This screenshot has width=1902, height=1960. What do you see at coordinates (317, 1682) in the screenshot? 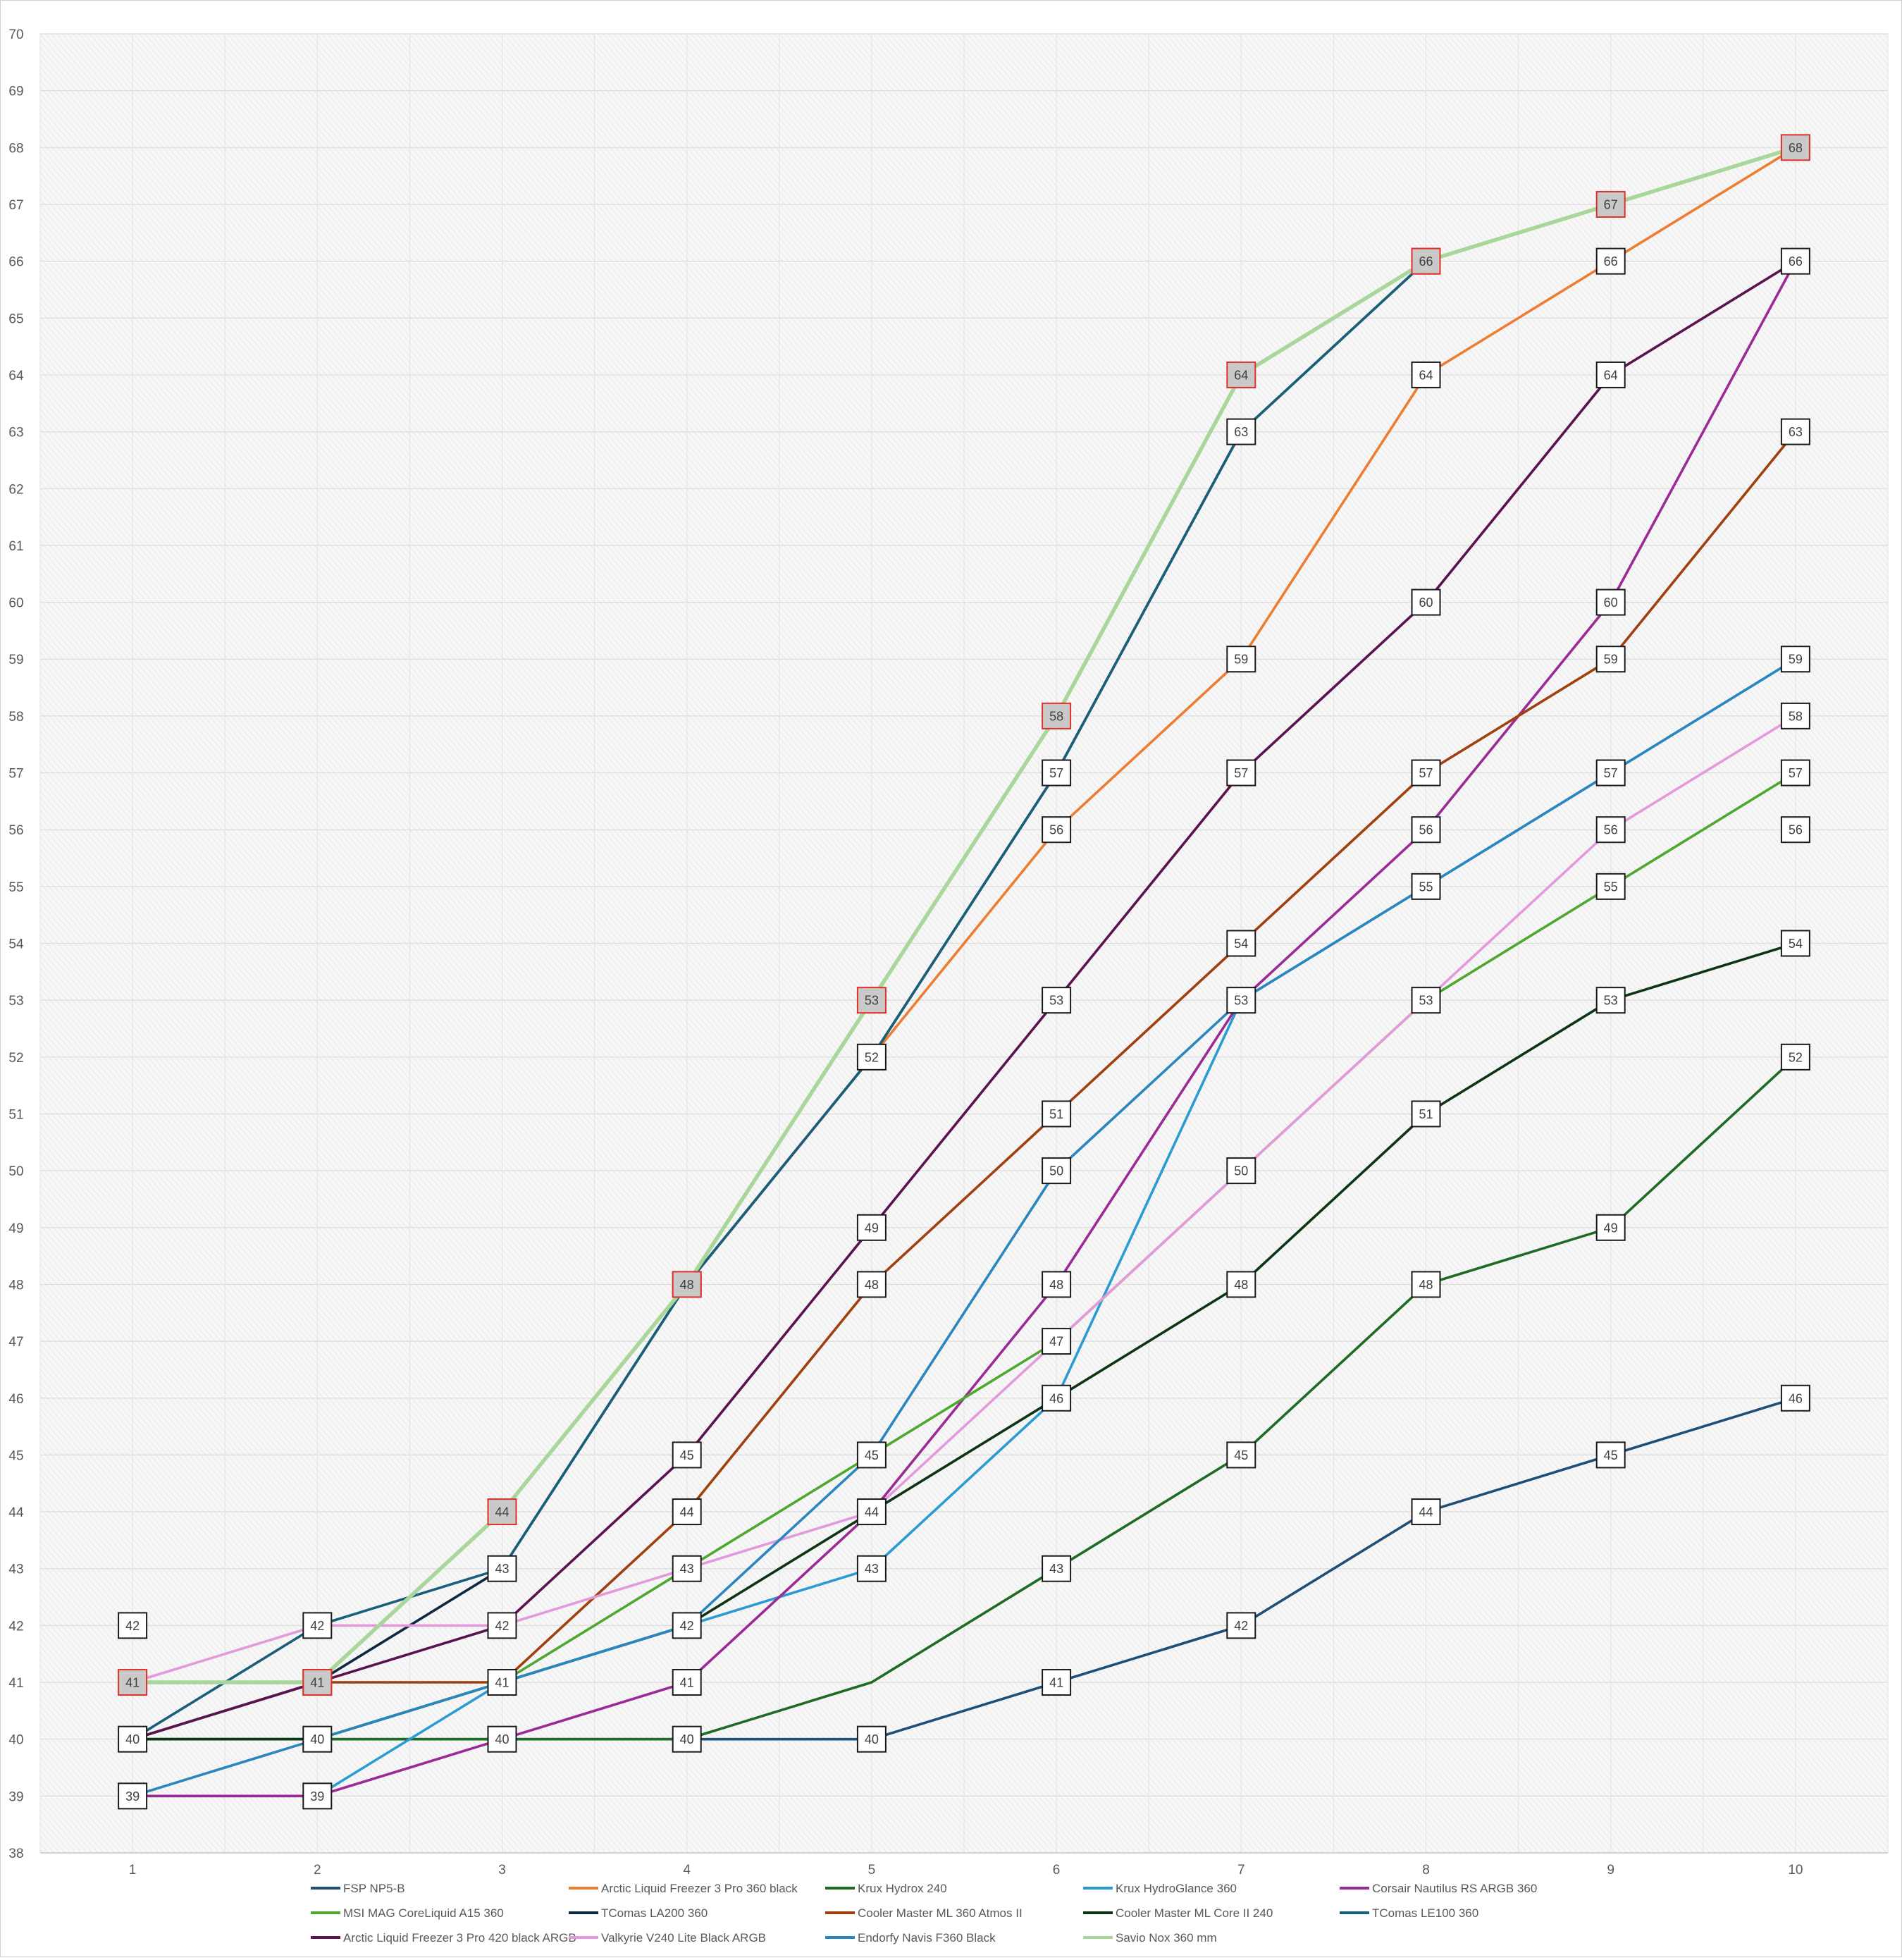
I see `max-data-label: 41` at bounding box center [317, 1682].